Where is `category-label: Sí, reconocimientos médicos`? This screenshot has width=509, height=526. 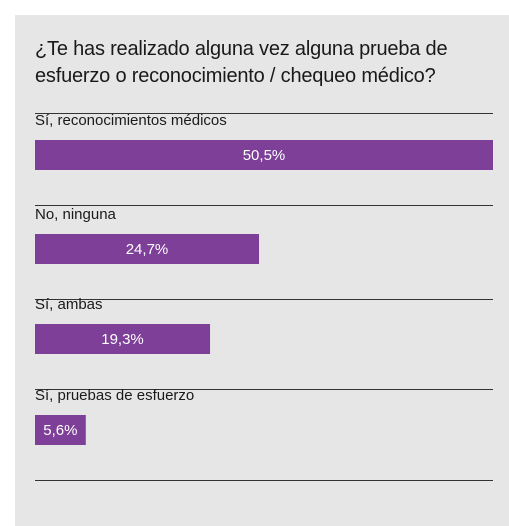
category-label: Sí, reconocimientos médicos is located at coordinates (131, 120).